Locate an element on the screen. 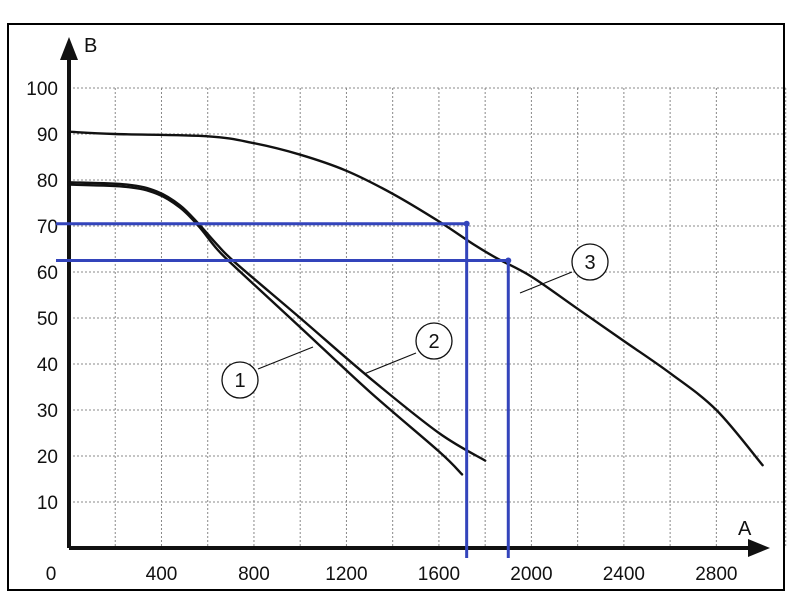  y-tick-label: 70 is located at coordinates (47, 227).